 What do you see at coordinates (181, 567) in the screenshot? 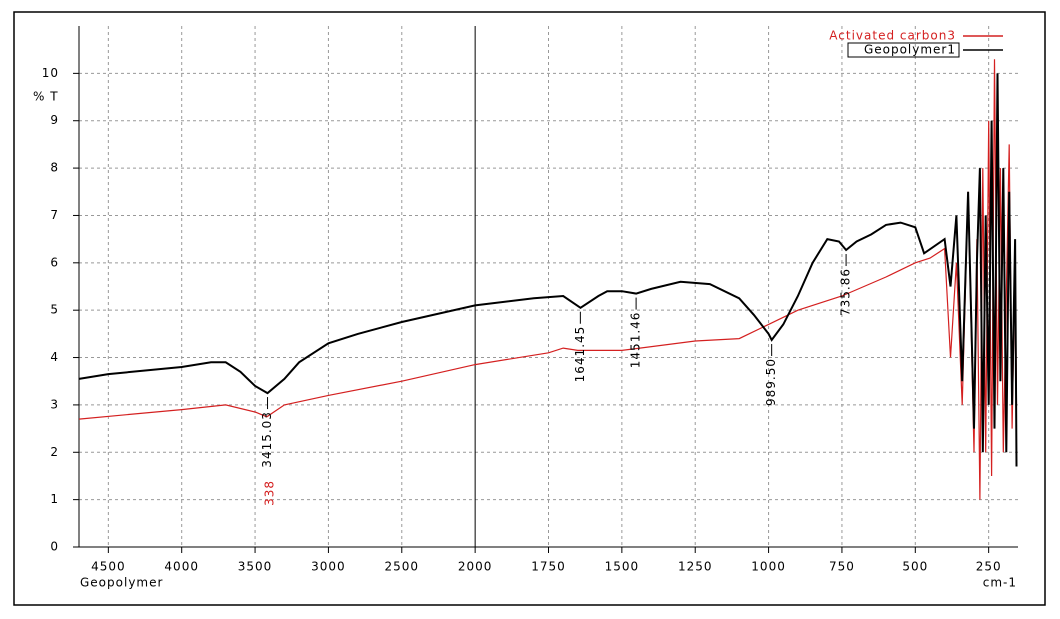
I see `x-tick-label: 4000` at bounding box center [181, 567].